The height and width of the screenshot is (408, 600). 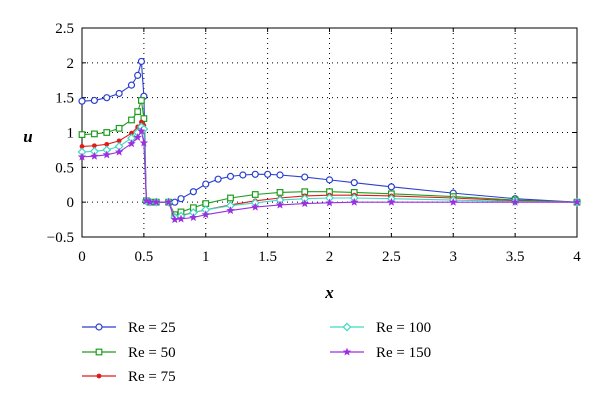 What do you see at coordinates (64, 29) in the screenshot?
I see `y-tick-label: 2.5` at bounding box center [64, 29].